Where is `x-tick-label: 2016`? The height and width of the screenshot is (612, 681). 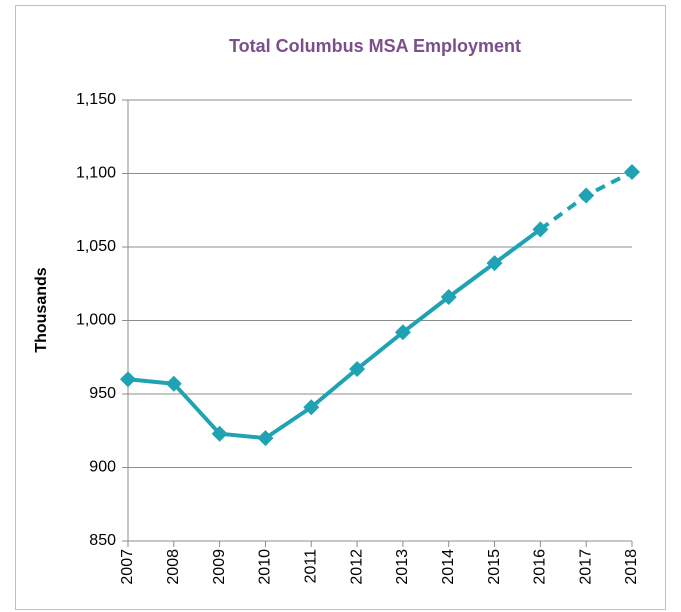 x-tick-label: 2016 is located at coordinates (540, 567).